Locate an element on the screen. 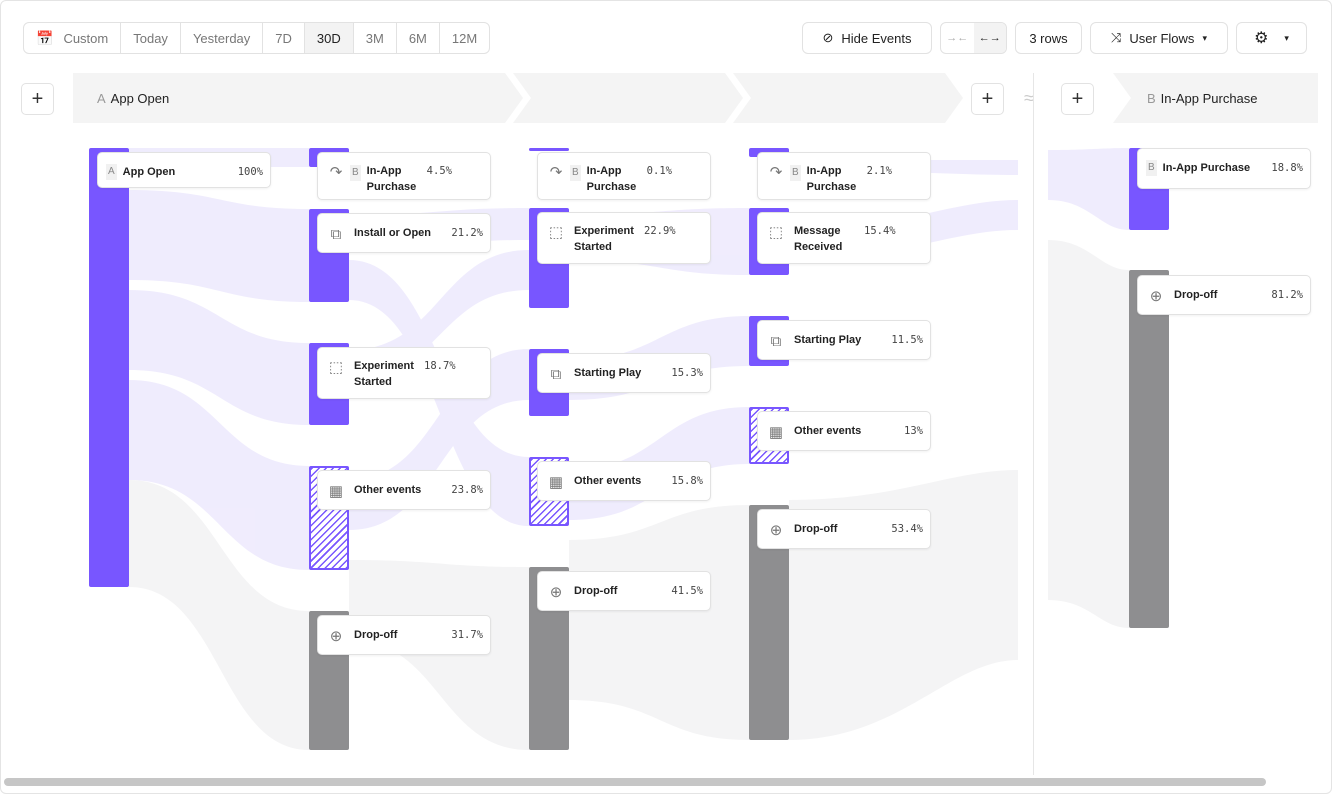 The image size is (1332, 794). gear-icon: ⚙ is located at coordinates (1261, 38).